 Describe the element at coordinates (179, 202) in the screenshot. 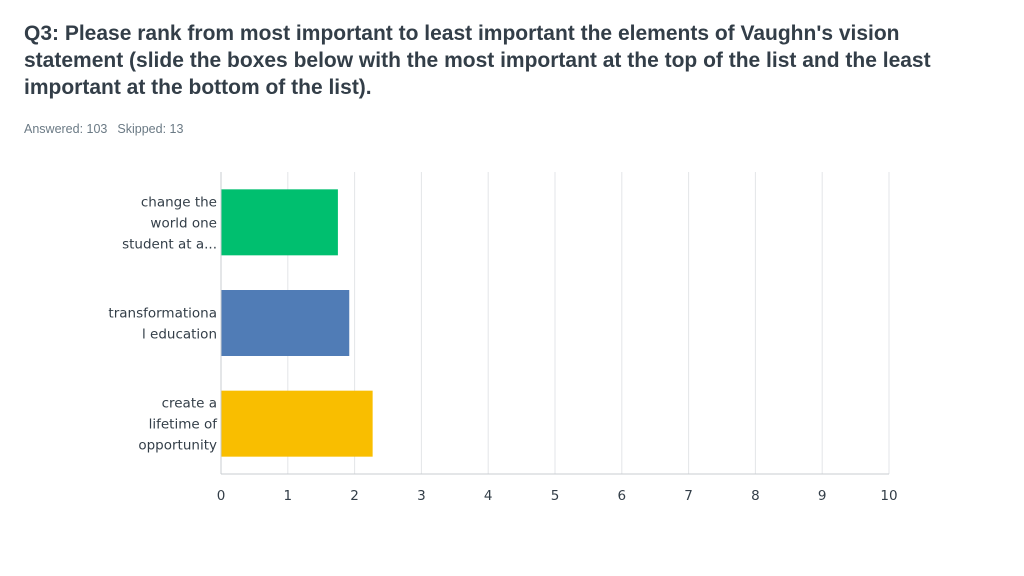

I see `category-label: change the` at that location.